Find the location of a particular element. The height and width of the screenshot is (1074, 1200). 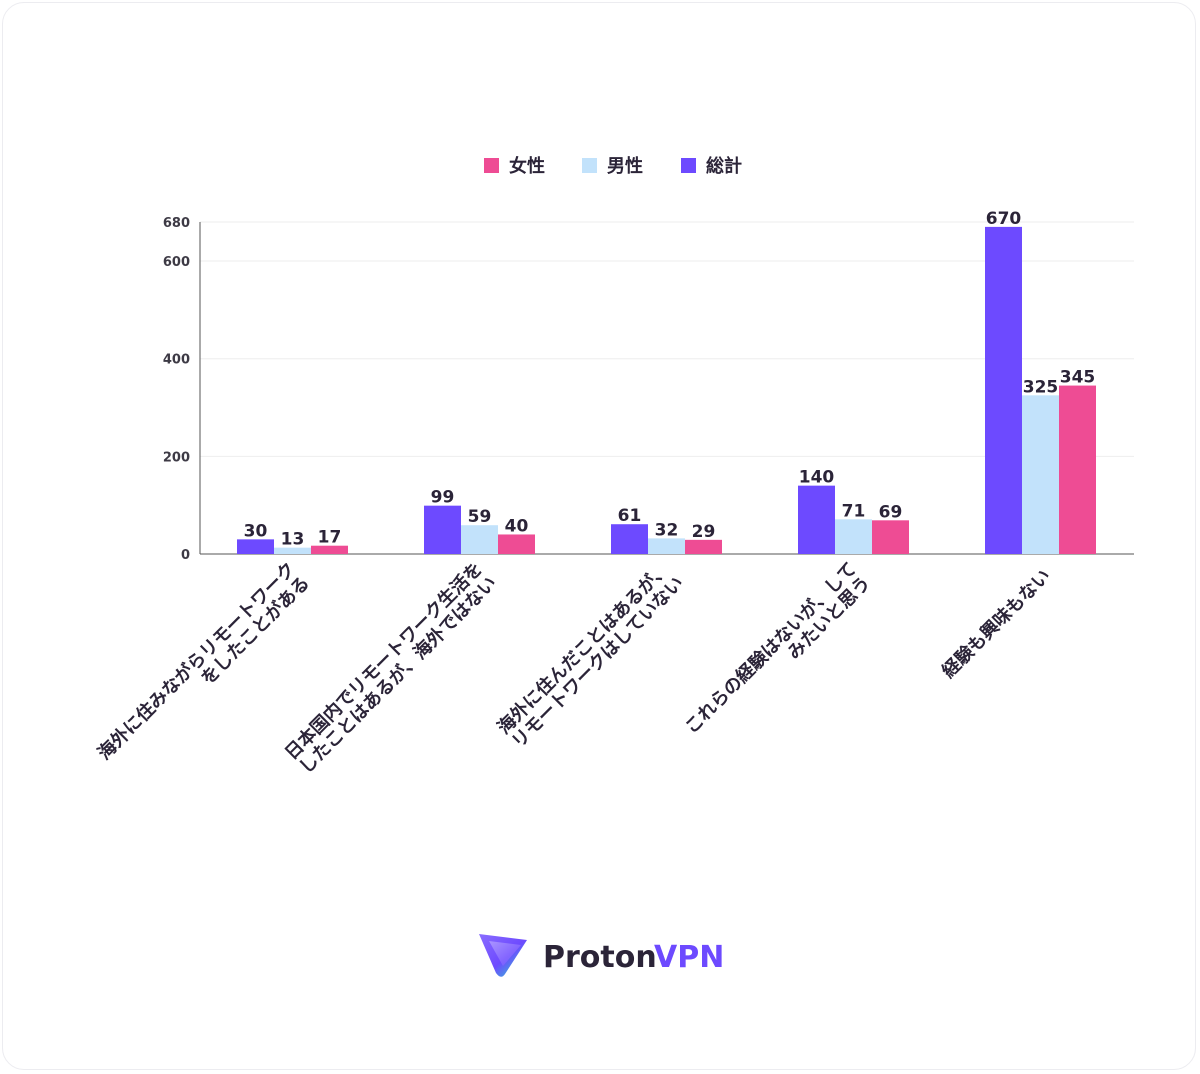

bar-男性-0 is located at coordinates (292, 550).